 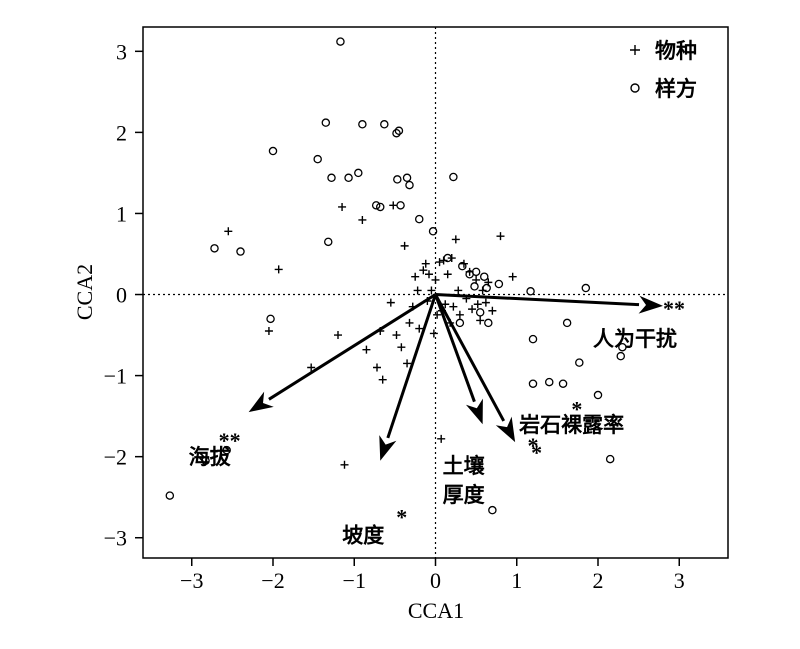 I want to click on arrow-label: 海拔, so click(x=210, y=457).